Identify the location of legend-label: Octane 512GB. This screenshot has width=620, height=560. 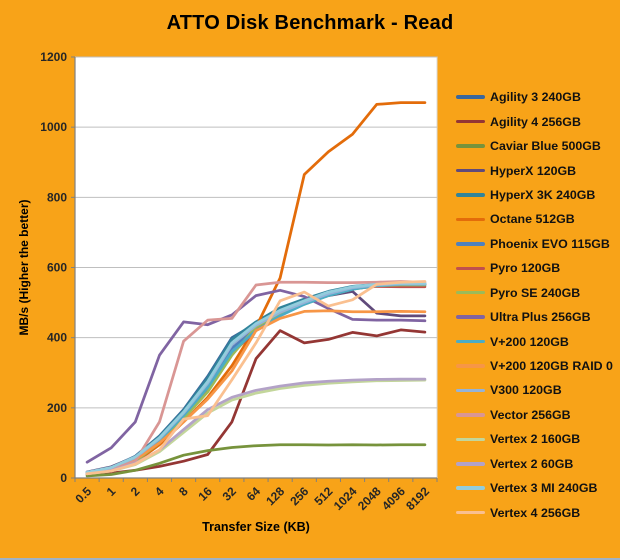
(532, 219).